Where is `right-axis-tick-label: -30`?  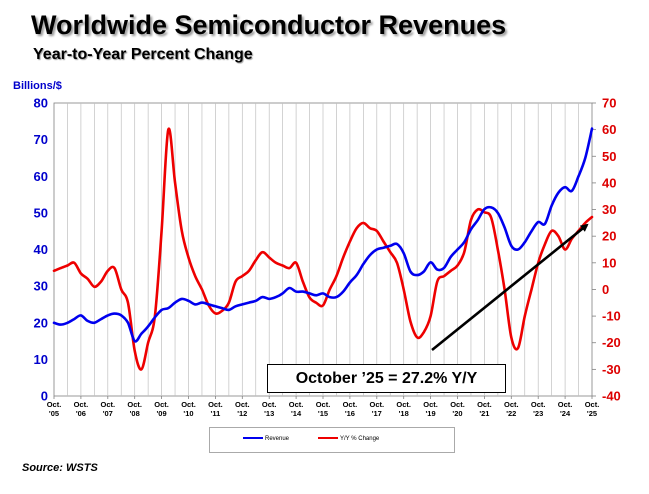 right-axis-tick-label: -30 is located at coordinates (611, 369).